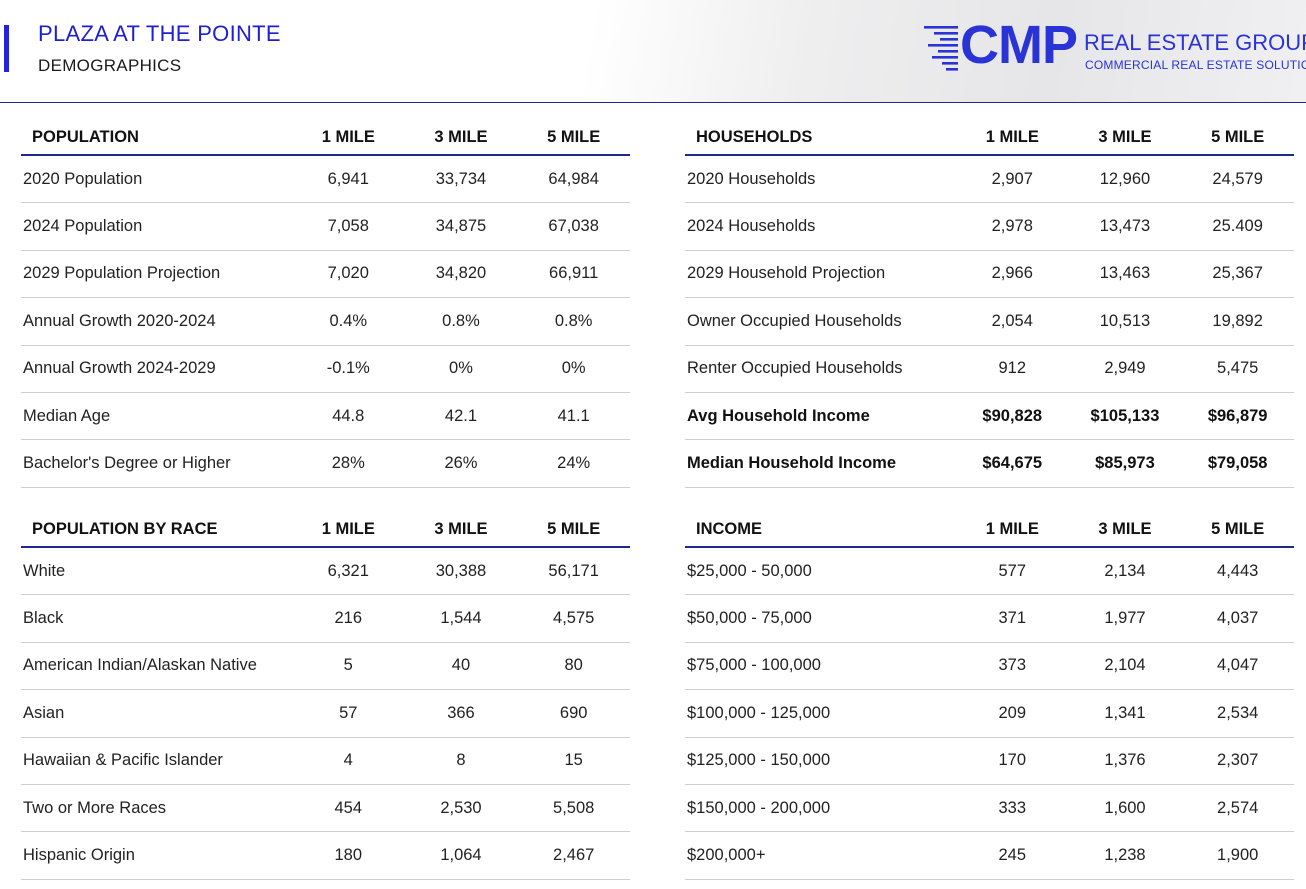 The width and height of the screenshot is (1306, 889). Describe the element at coordinates (573, 712) in the screenshot. I see `row-value: 690` at that location.